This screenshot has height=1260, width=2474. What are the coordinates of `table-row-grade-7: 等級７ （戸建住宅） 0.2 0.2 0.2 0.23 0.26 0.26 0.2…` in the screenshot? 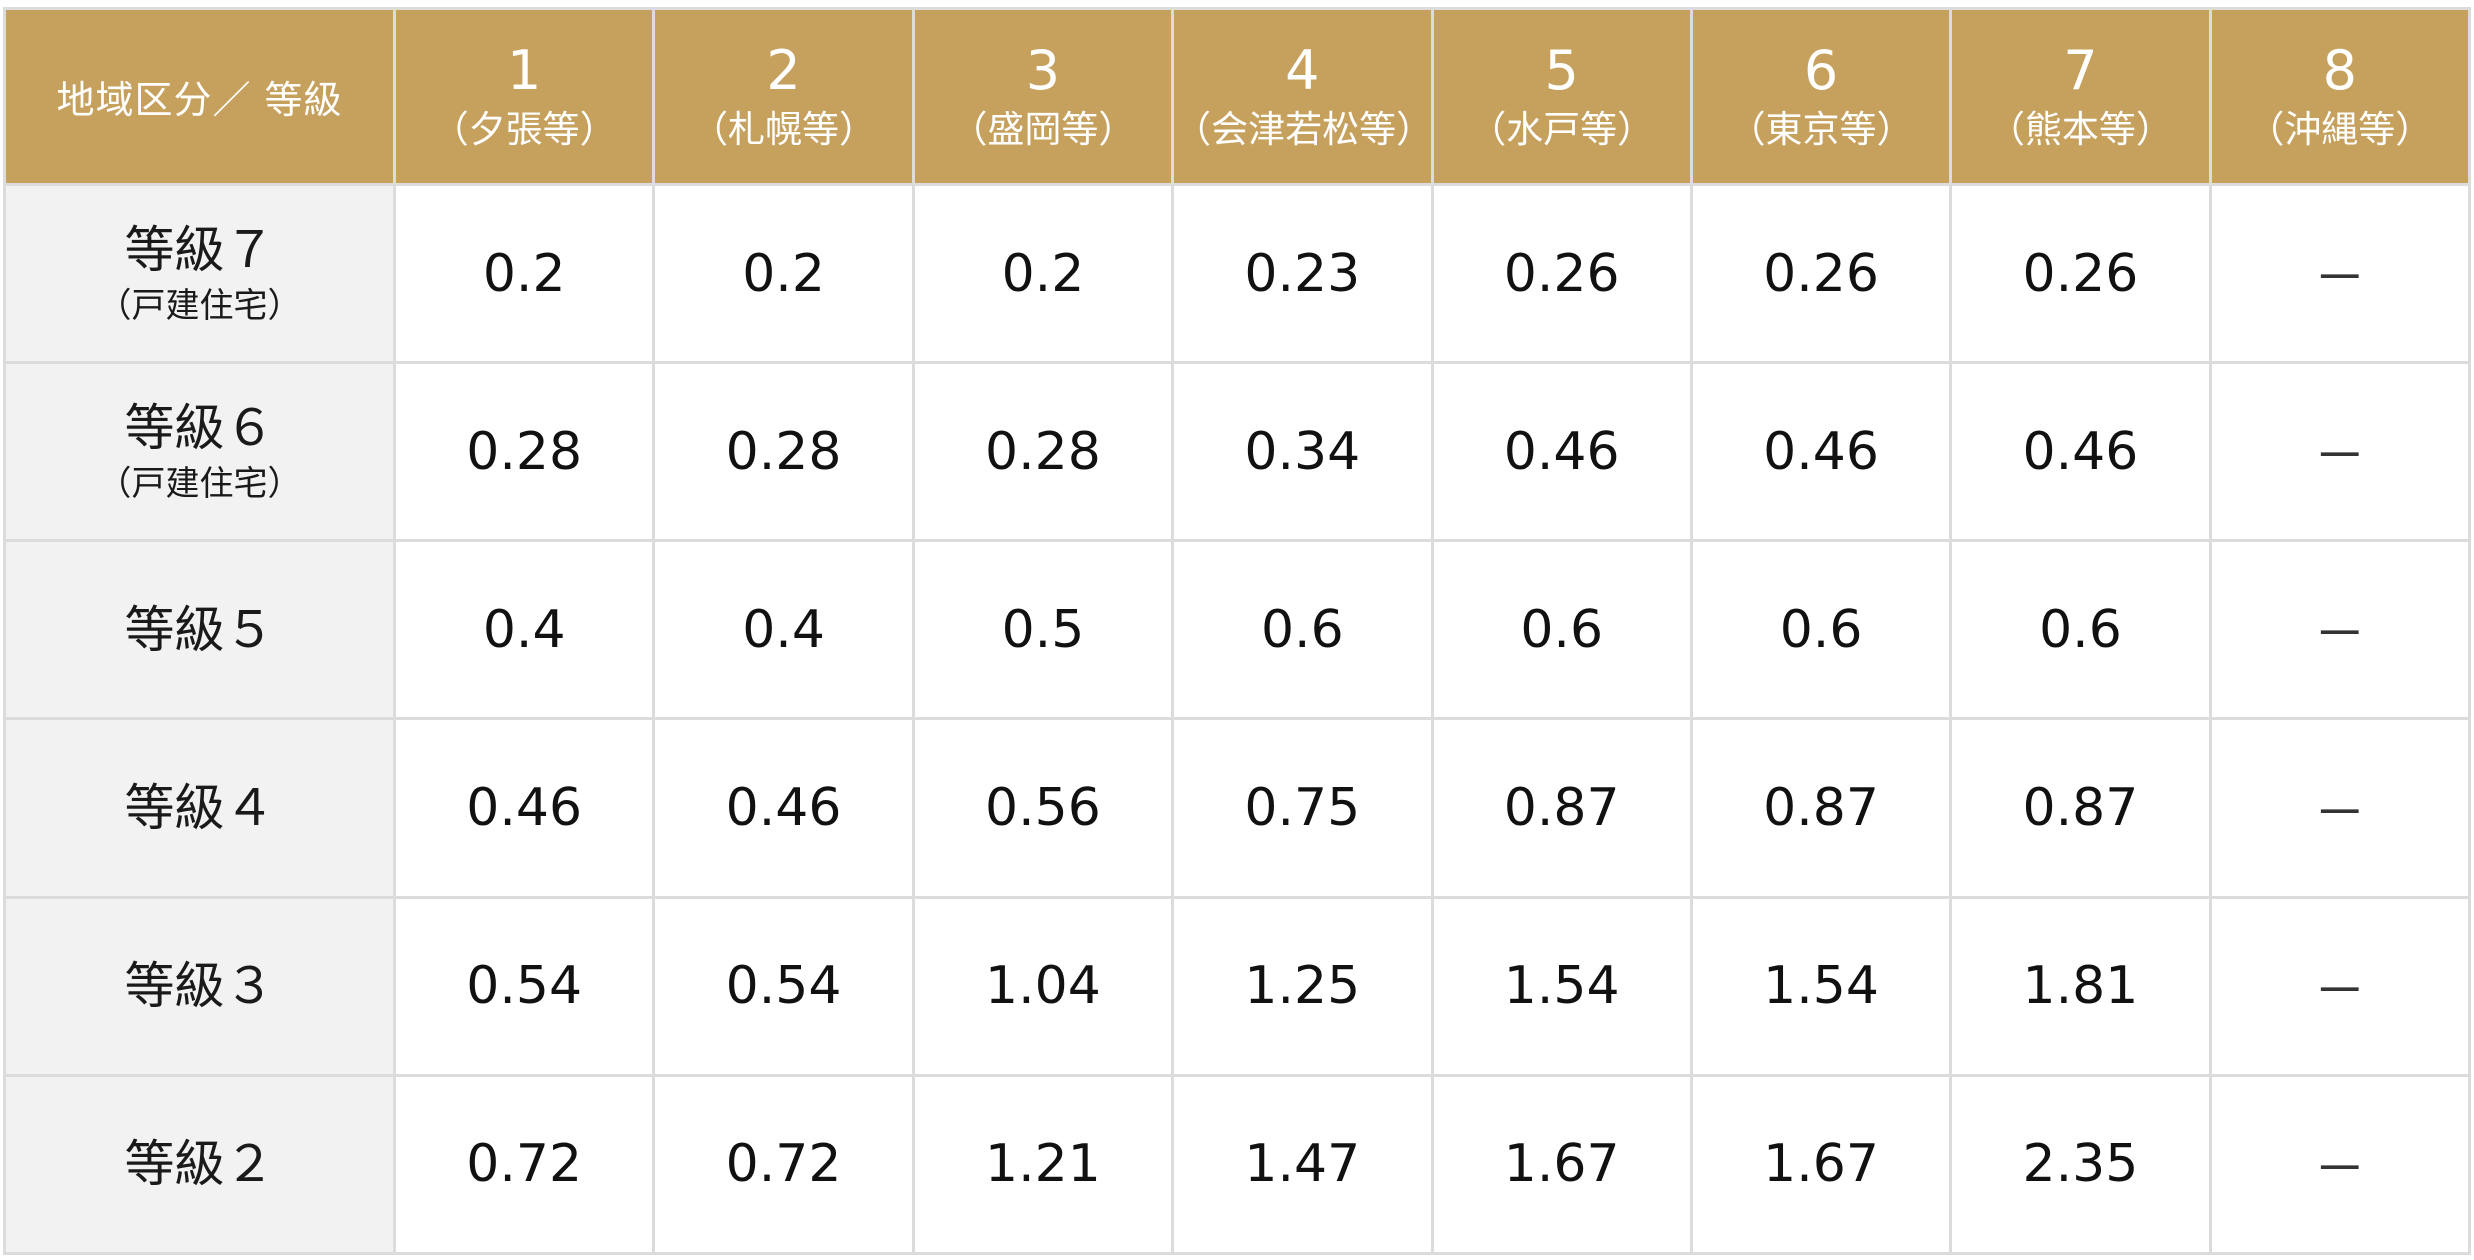 It's located at (1237, 273).